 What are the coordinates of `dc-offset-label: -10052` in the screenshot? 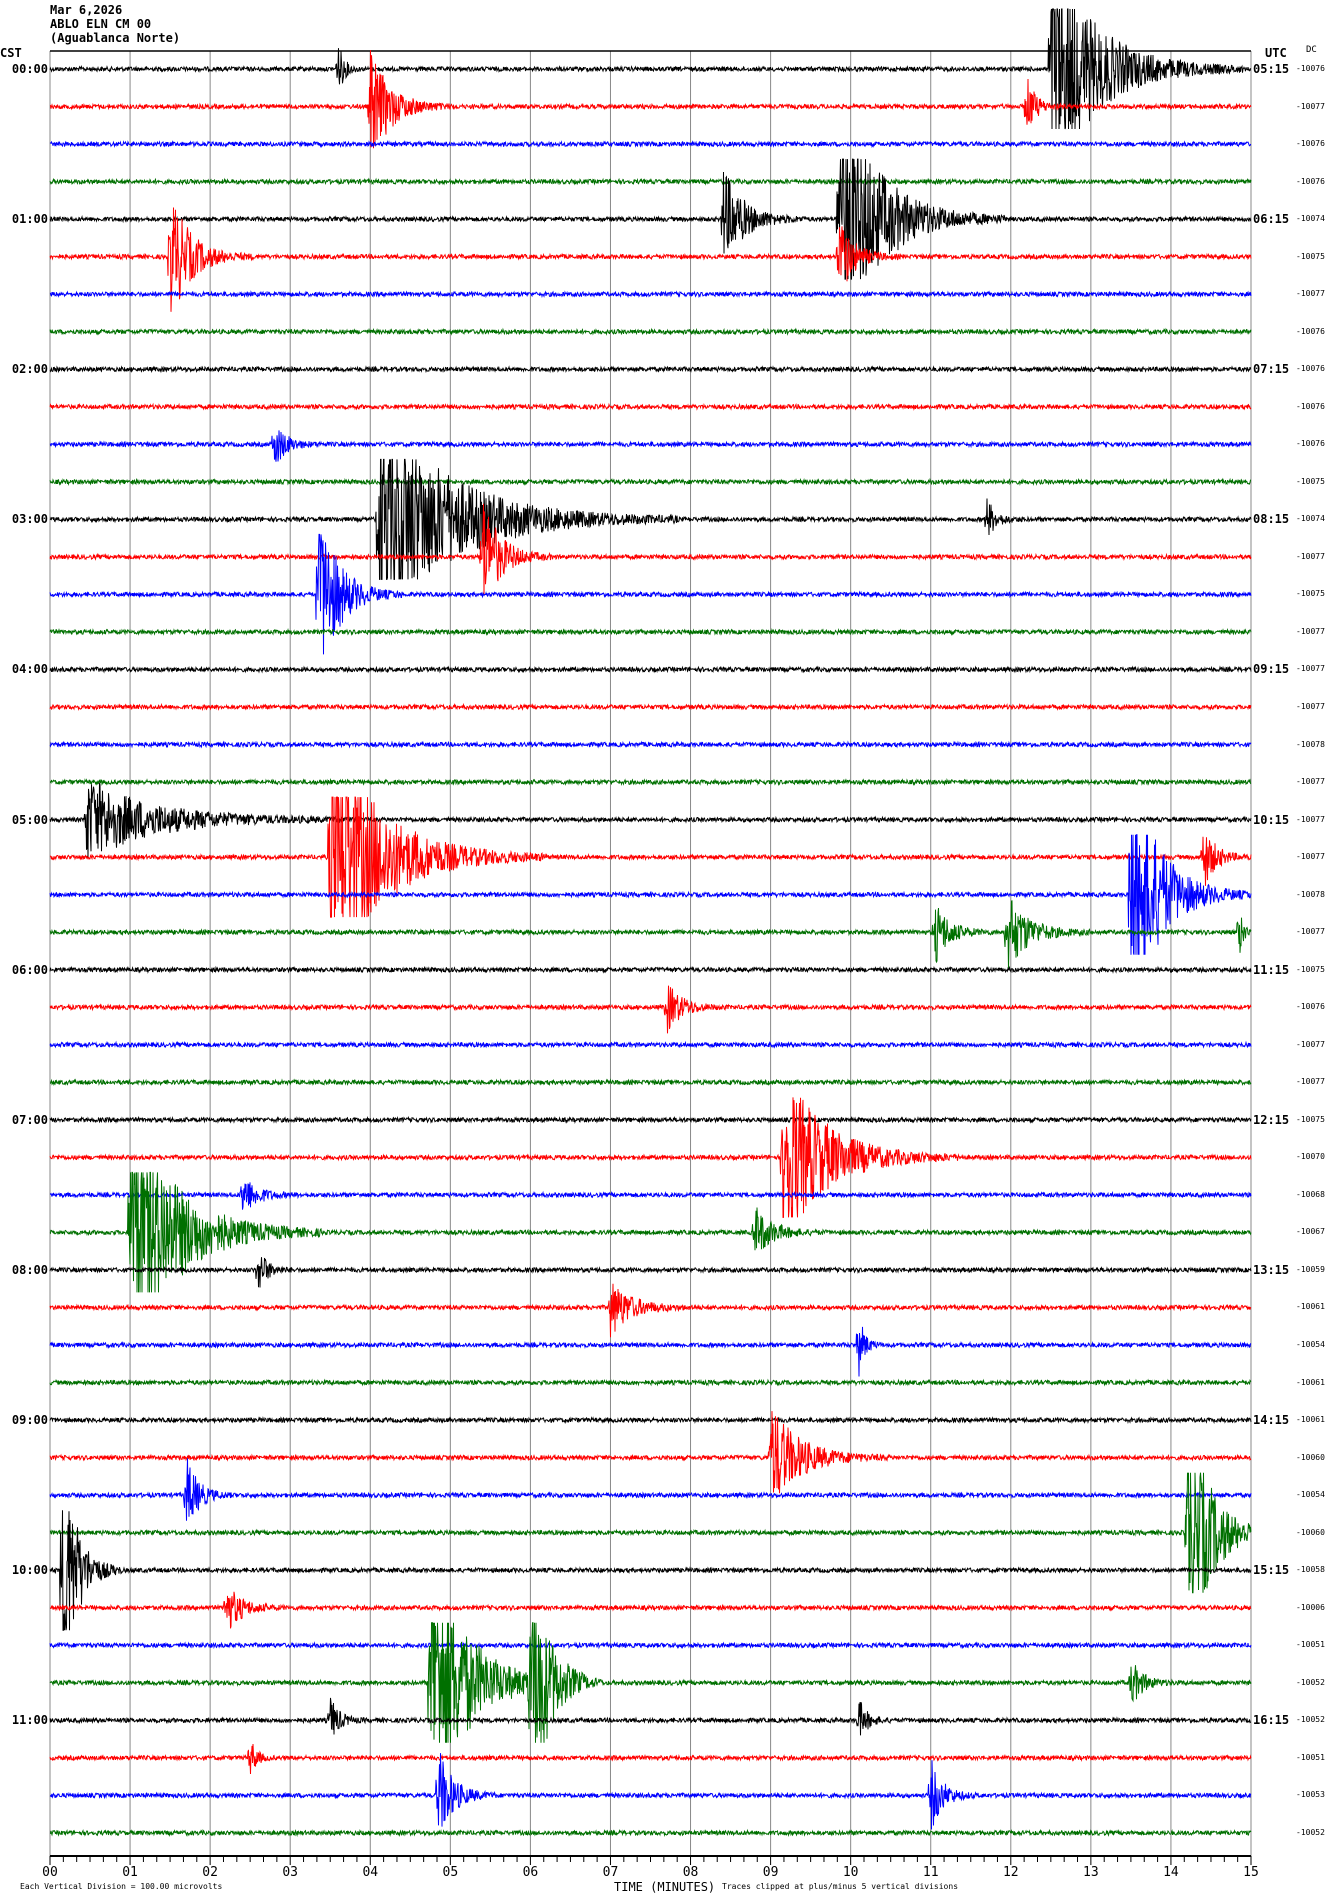 It's located at (1310, 1832).